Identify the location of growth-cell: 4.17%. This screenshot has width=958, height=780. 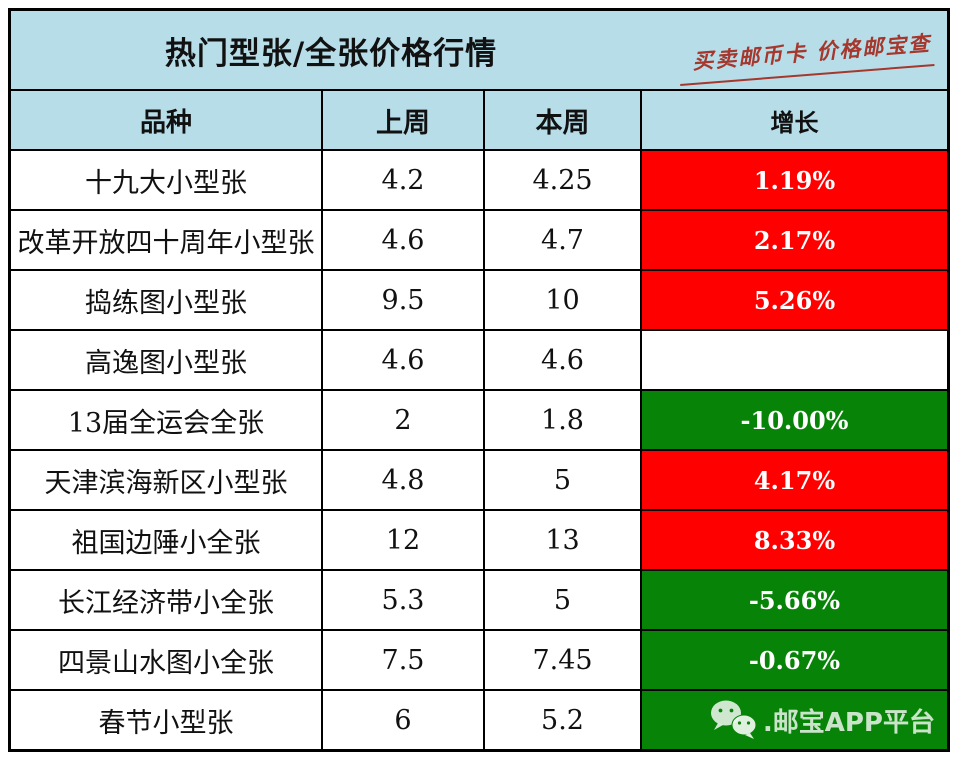
(793, 480).